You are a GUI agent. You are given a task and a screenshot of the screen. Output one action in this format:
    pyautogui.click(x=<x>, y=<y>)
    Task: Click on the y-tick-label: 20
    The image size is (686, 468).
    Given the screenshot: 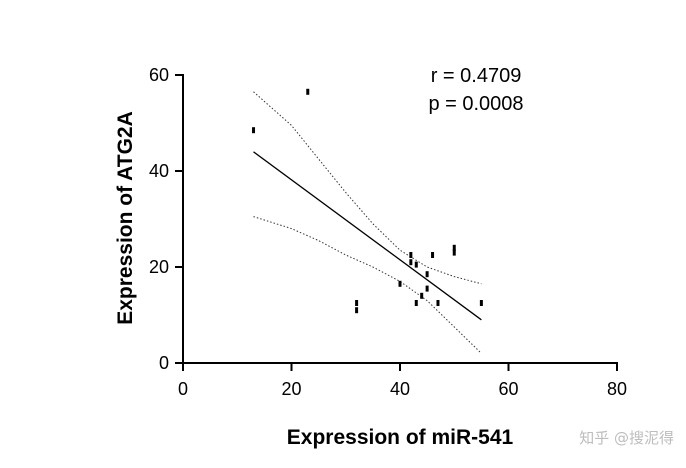 What is the action you would take?
    pyautogui.click(x=159, y=267)
    